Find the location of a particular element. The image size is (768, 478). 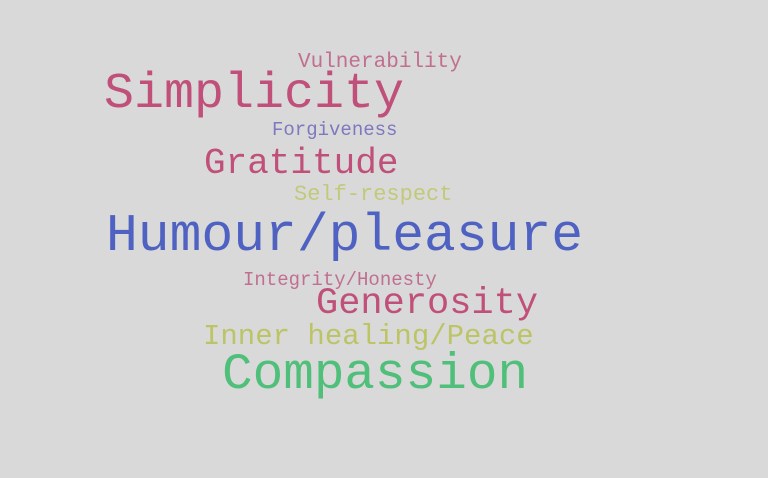

word-vulnerability: Vulnerability is located at coordinates (380, 62).